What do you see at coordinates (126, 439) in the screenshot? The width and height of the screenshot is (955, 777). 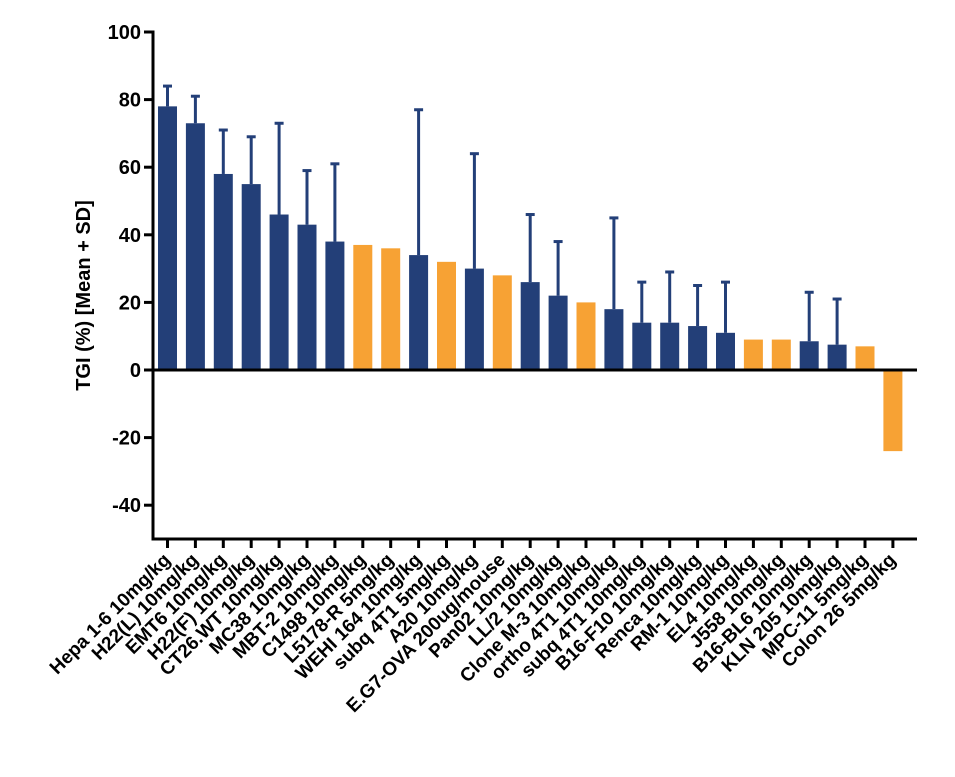 I see `y-tick-label: -20` at bounding box center [126, 439].